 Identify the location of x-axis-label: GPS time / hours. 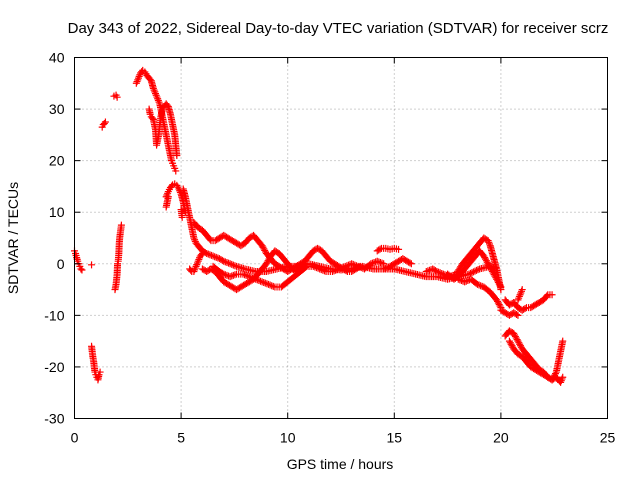
(340, 464).